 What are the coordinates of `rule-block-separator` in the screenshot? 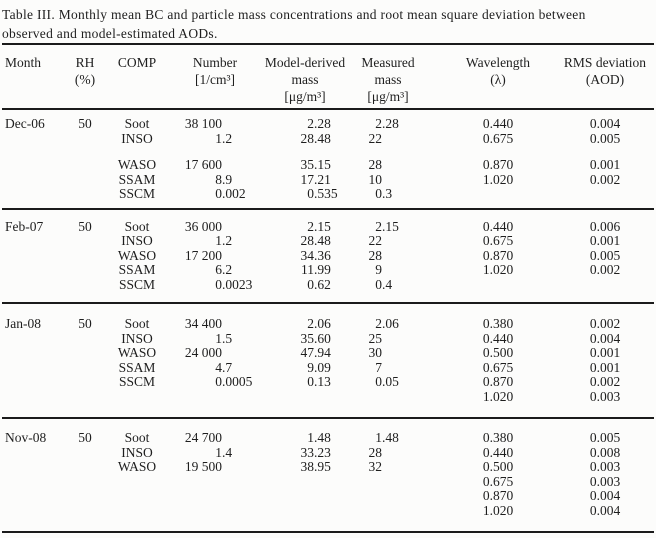 It's located at (328, 418).